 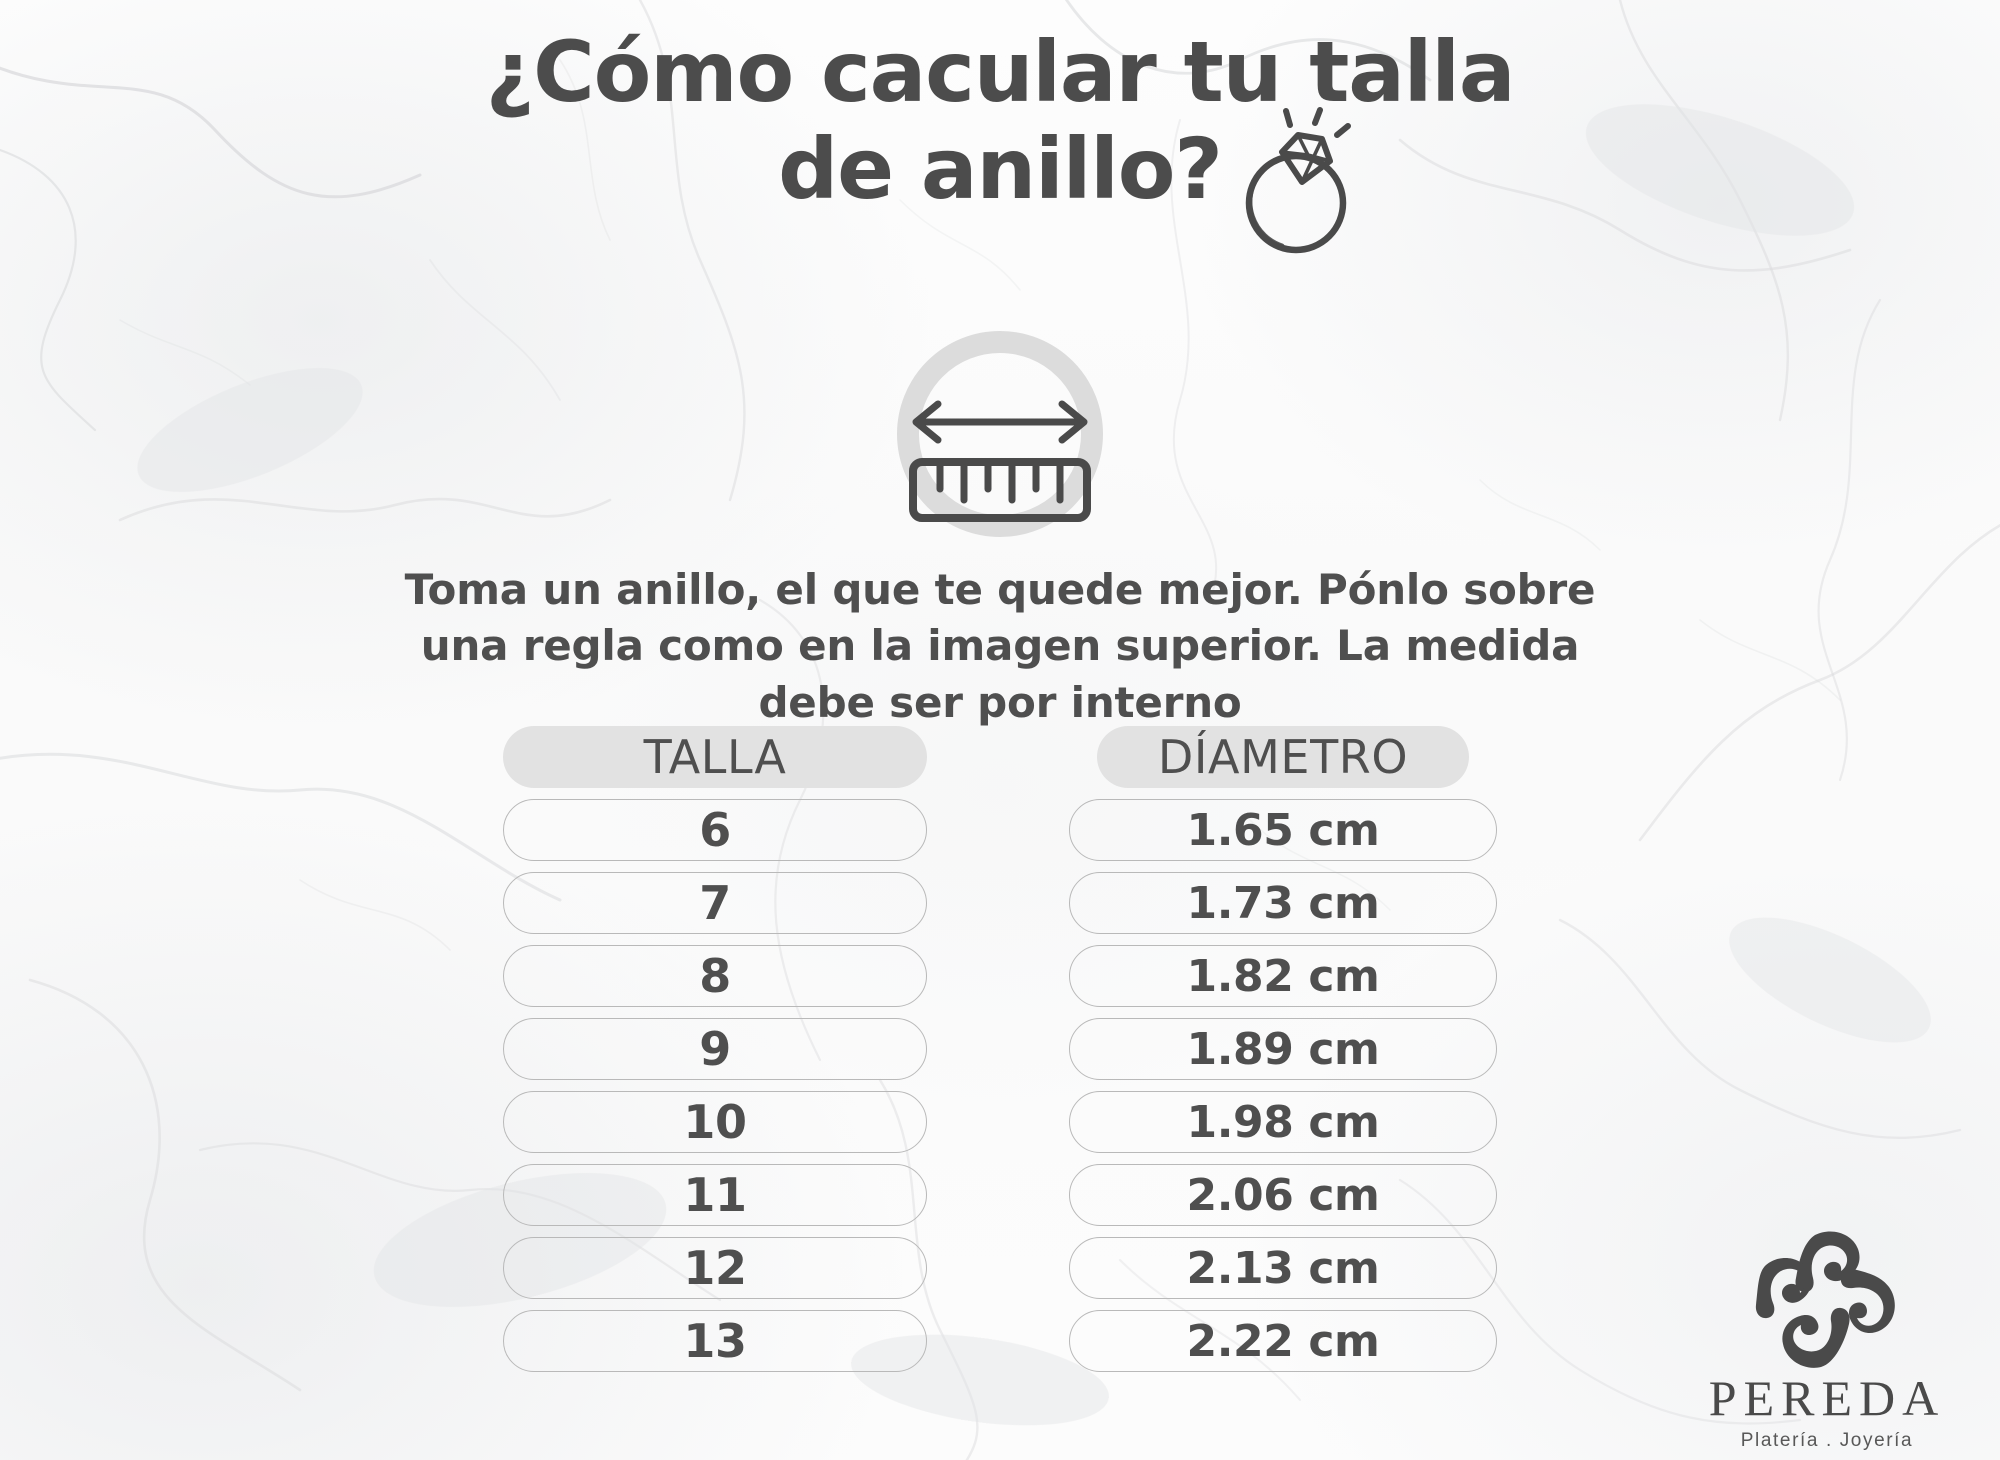 What do you see at coordinates (715, 757) in the screenshot?
I see `column-header-talla: TALLA` at bounding box center [715, 757].